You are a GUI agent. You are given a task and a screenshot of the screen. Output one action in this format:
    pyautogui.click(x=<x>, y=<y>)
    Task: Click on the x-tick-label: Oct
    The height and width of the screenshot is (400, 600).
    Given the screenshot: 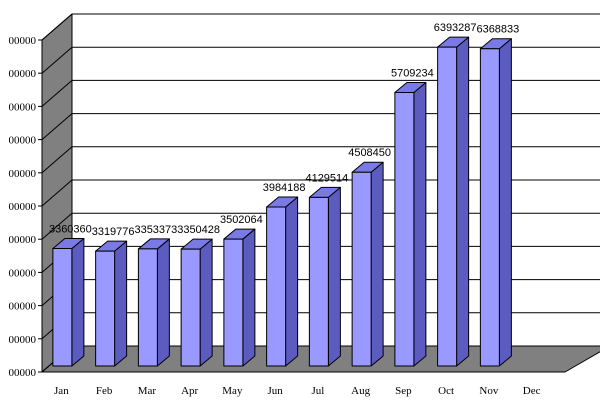 What is the action you would take?
    pyautogui.click(x=446, y=391)
    